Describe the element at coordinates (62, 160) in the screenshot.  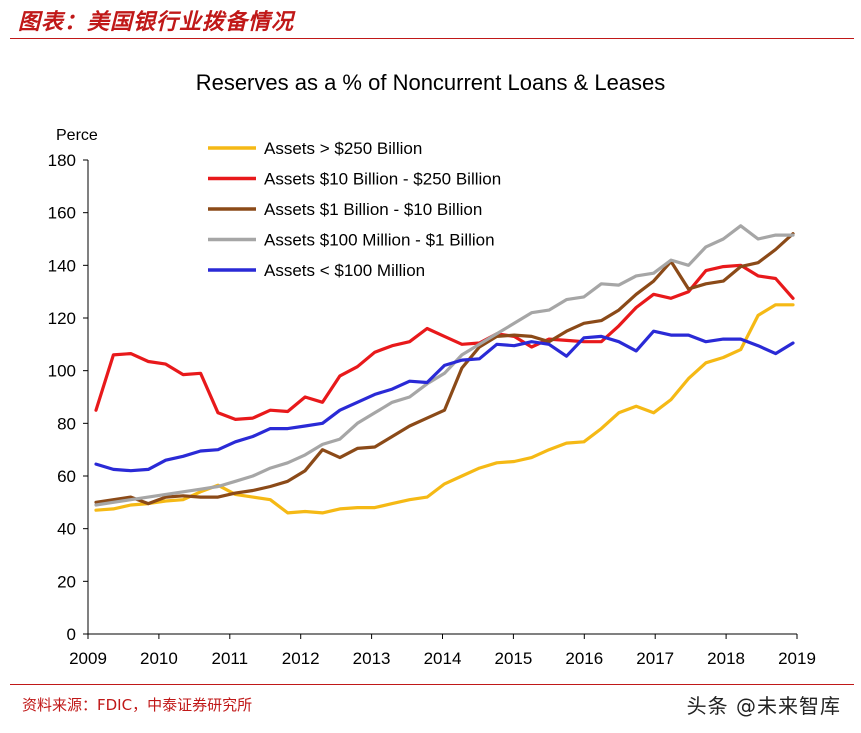
I see `y-tick-label: 180` at that location.